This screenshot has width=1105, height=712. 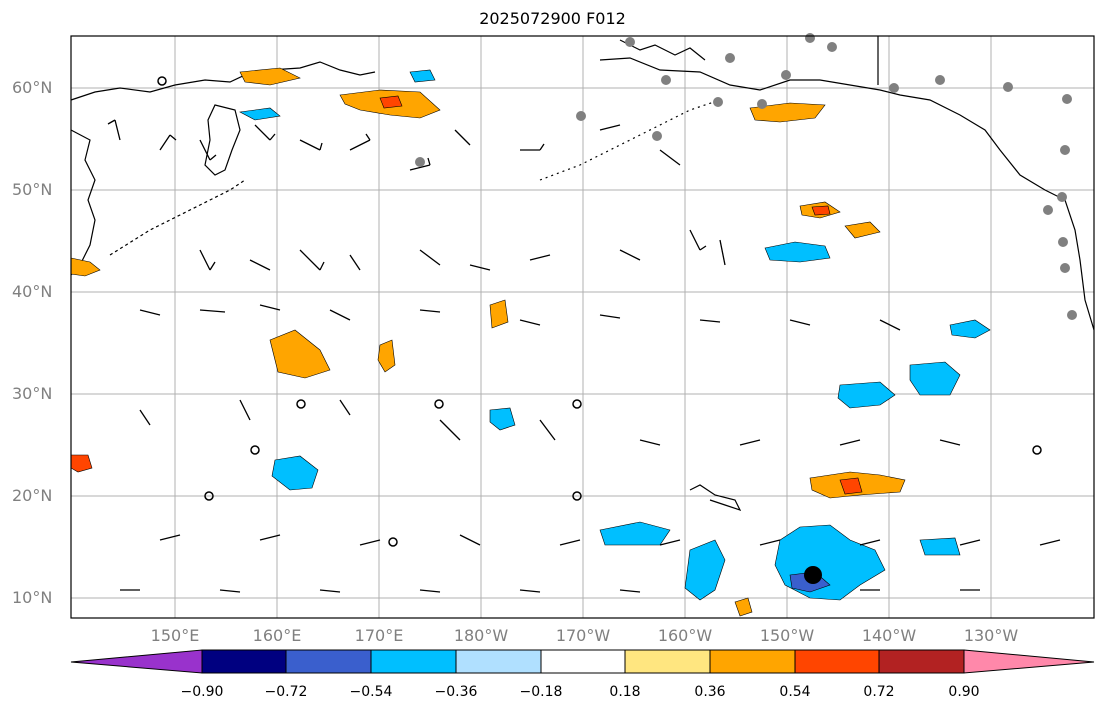 I want to click on storm-center-marker, so click(x=813, y=575).